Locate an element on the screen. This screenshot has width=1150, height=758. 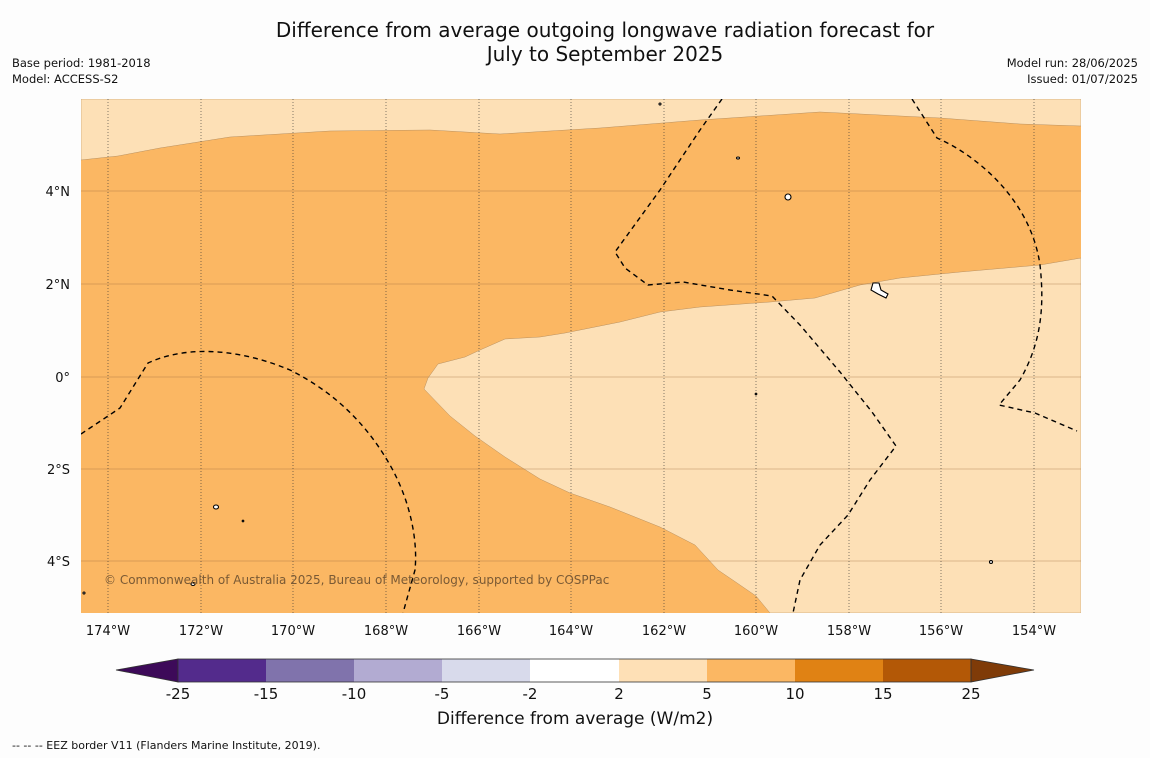
latitude-labels: 4°N 2°N 0° 2°S 4°S is located at coordinates (58, 377).